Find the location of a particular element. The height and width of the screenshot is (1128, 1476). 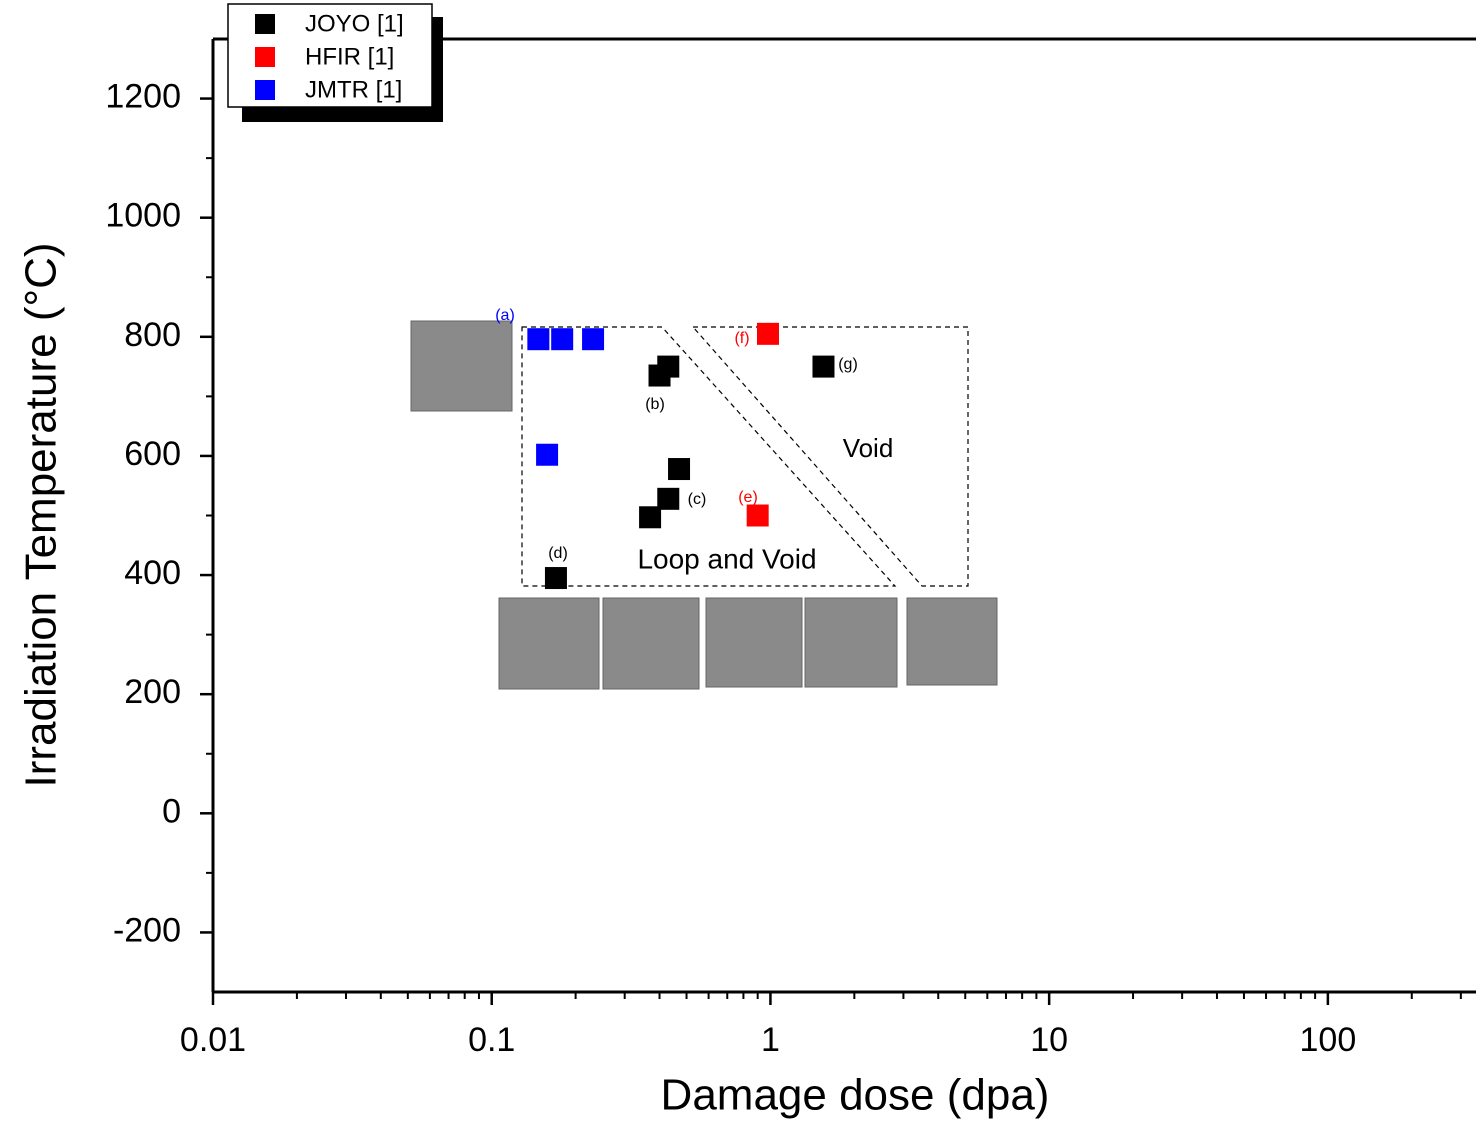

annotation: (a) is located at coordinates (505, 315).